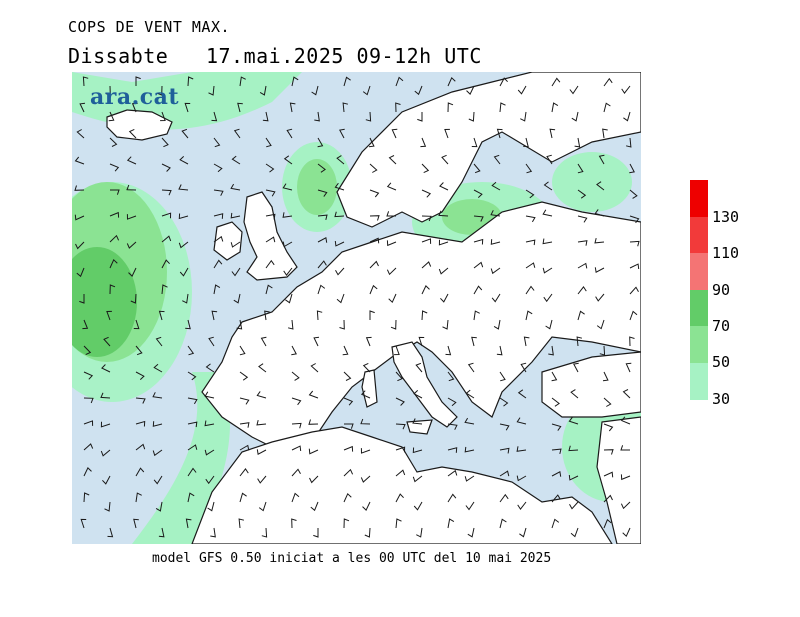 The width and height of the screenshot is (800, 617). Describe the element at coordinates (721, 290) in the screenshot. I see `legend-label-90: 90` at that location.